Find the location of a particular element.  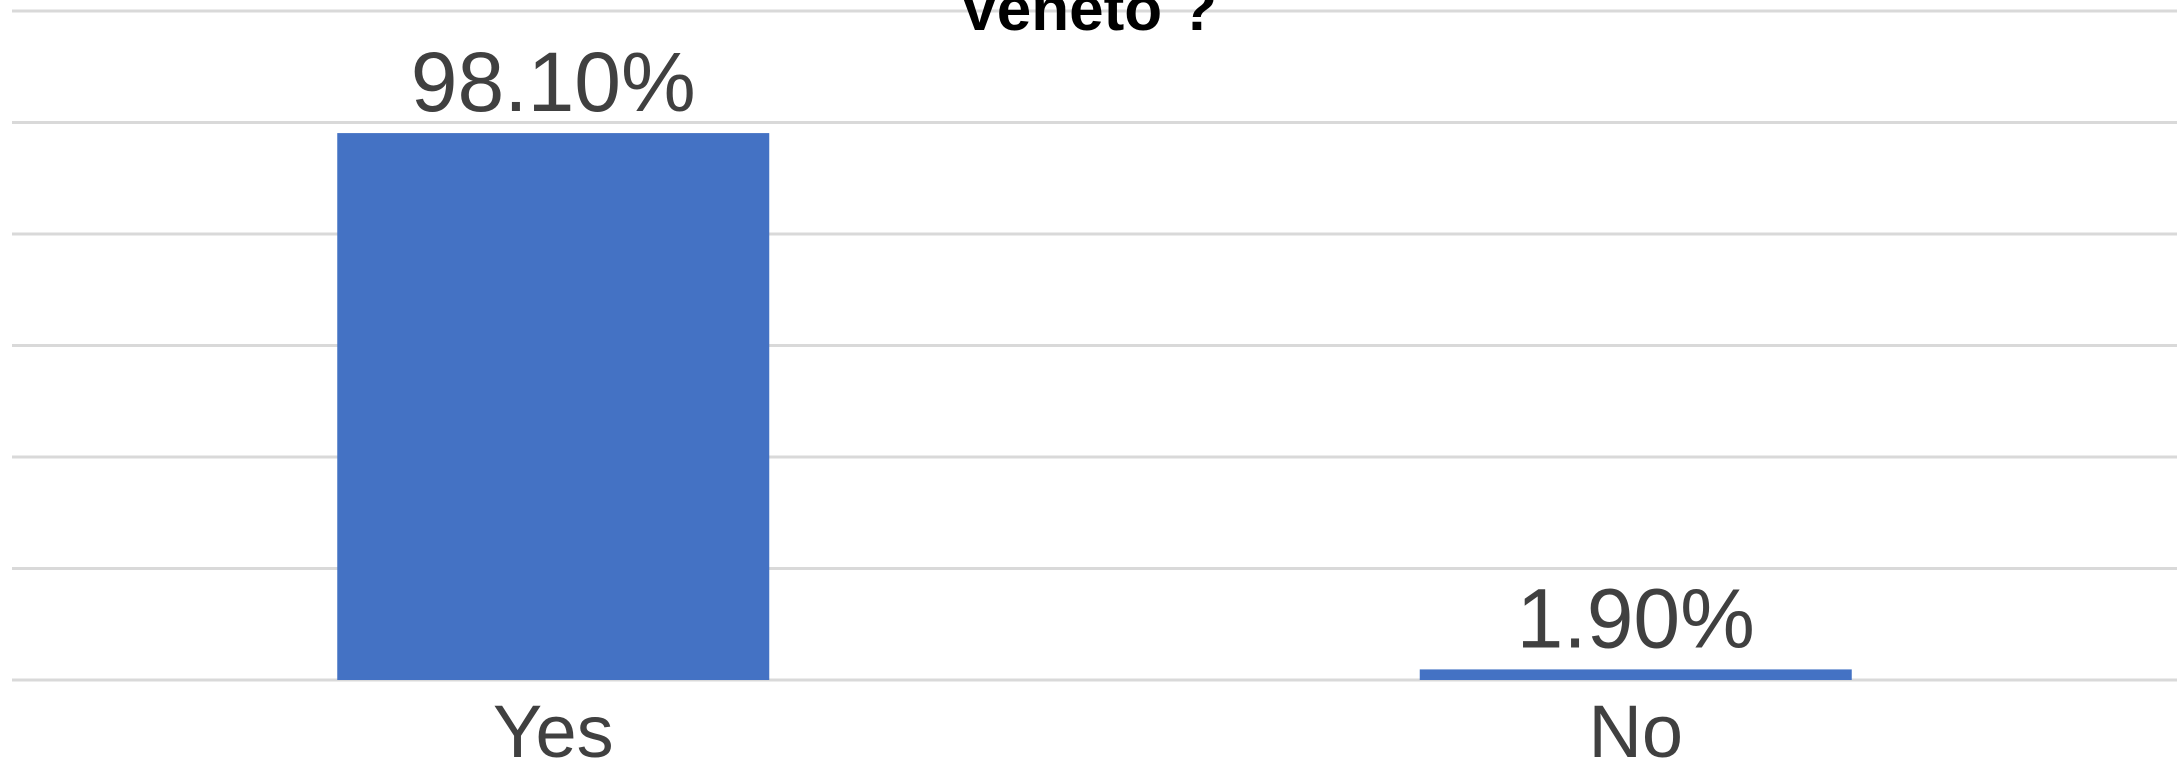

x-tick-label-no: No is located at coordinates (1635, 728).